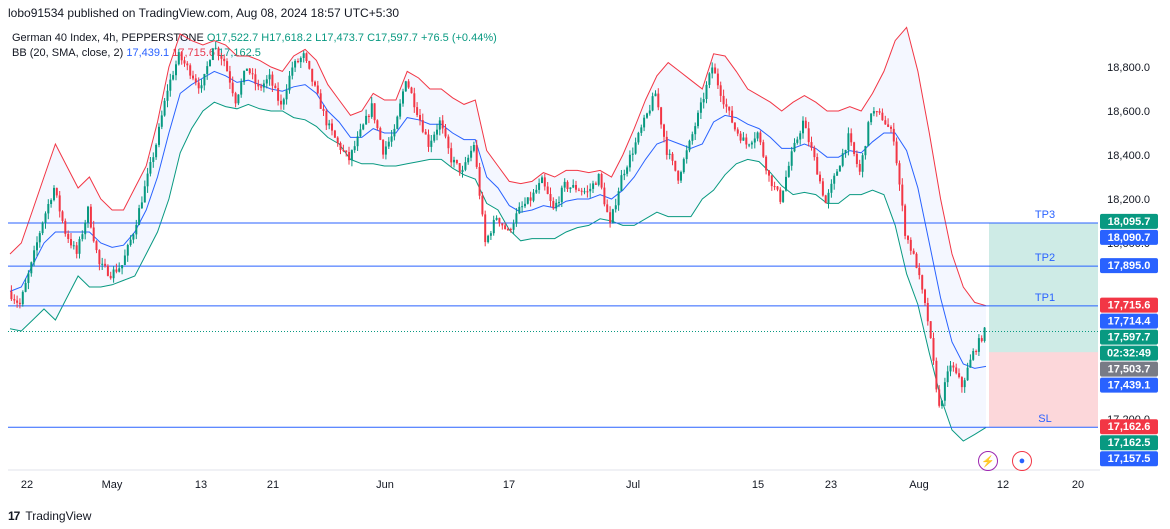 The width and height of the screenshot is (1170, 529). Describe the element at coordinates (554, 480) in the screenshot. I see `time-axis: 22 May 13 21 Jun 17 Jul 15 23 Aug 12 20` at that location.